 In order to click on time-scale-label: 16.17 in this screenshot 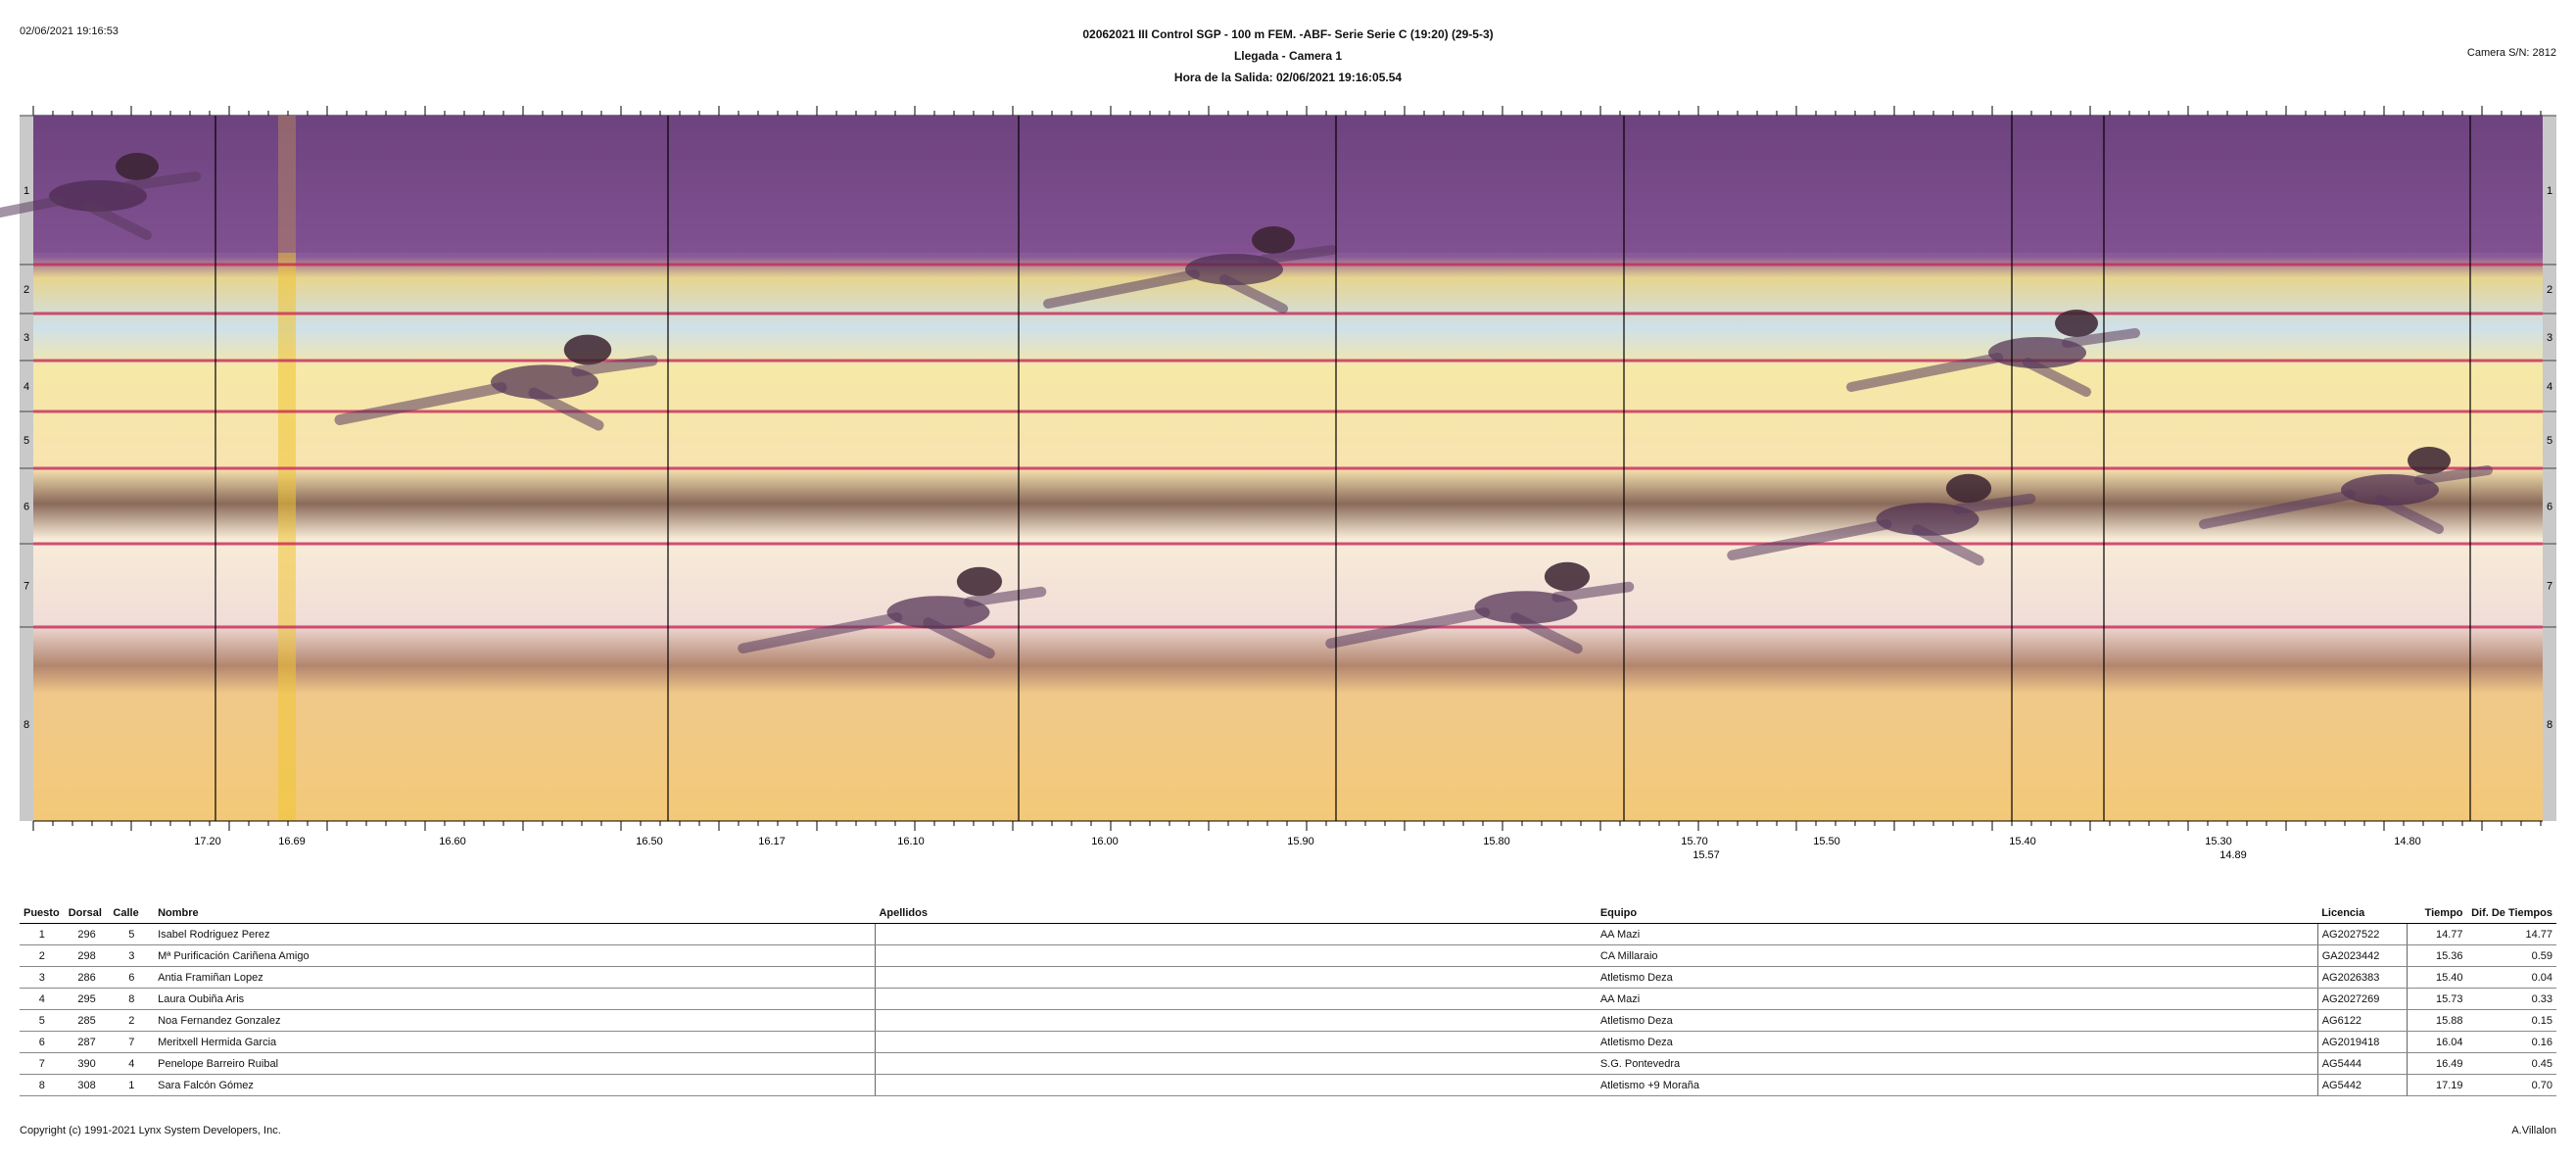, I will do `click(772, 841)`.